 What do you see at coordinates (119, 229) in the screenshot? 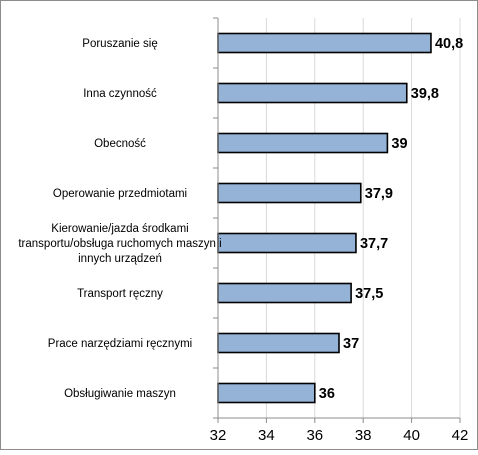
I see `category-label-4-line-0: Kierowanie/jazda środkami` at bounding box center [119, 229].